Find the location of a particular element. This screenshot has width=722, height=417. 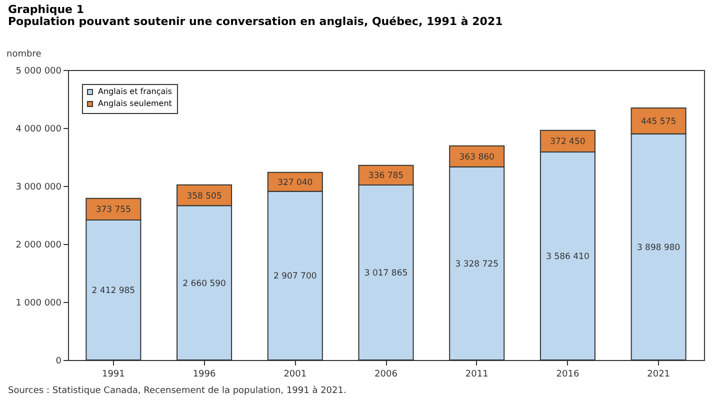

x-tick-label: 2016 is located at coordinates (568, 375).